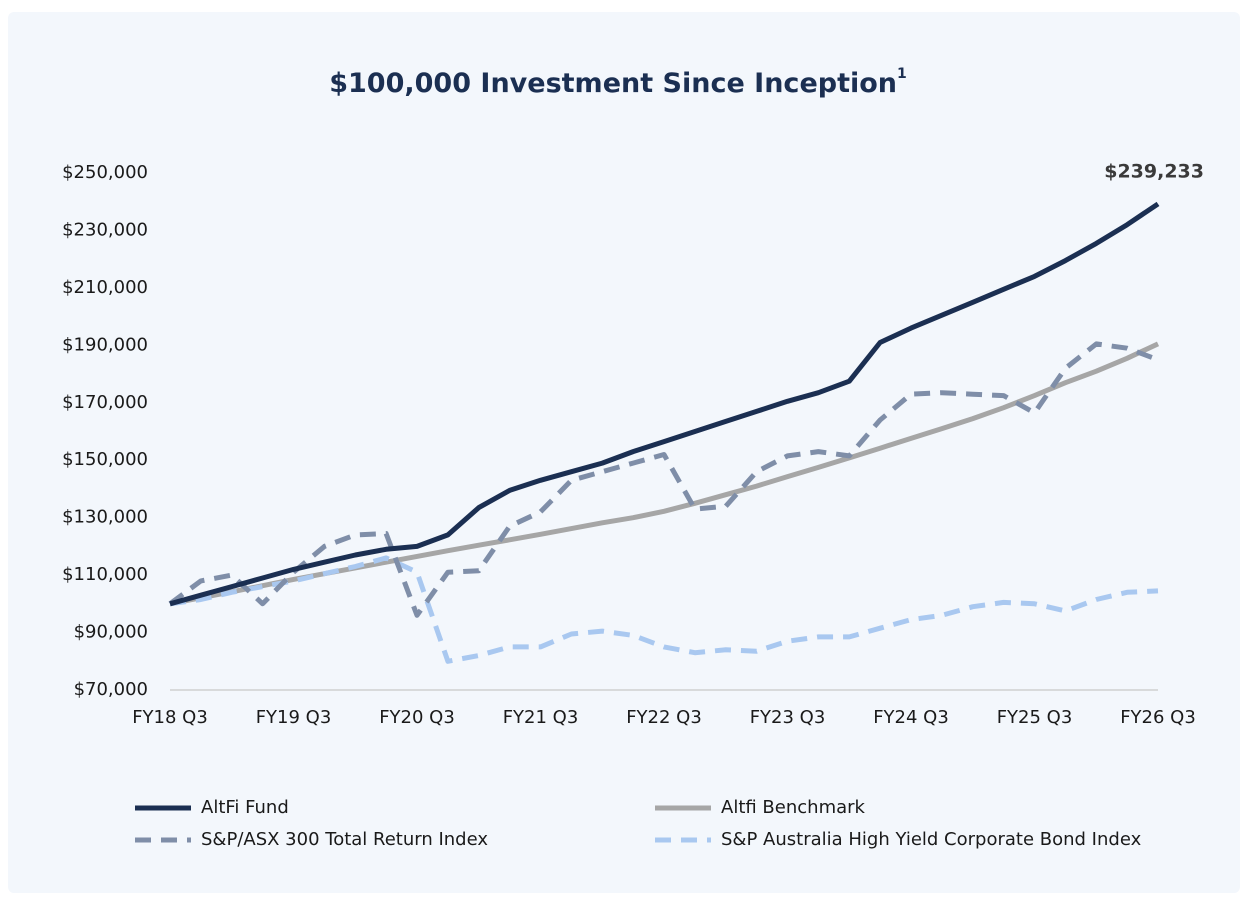 This screenshot has width=1247, height=903. I want to click on y-tick-label: $230,000, so click(105, 229).